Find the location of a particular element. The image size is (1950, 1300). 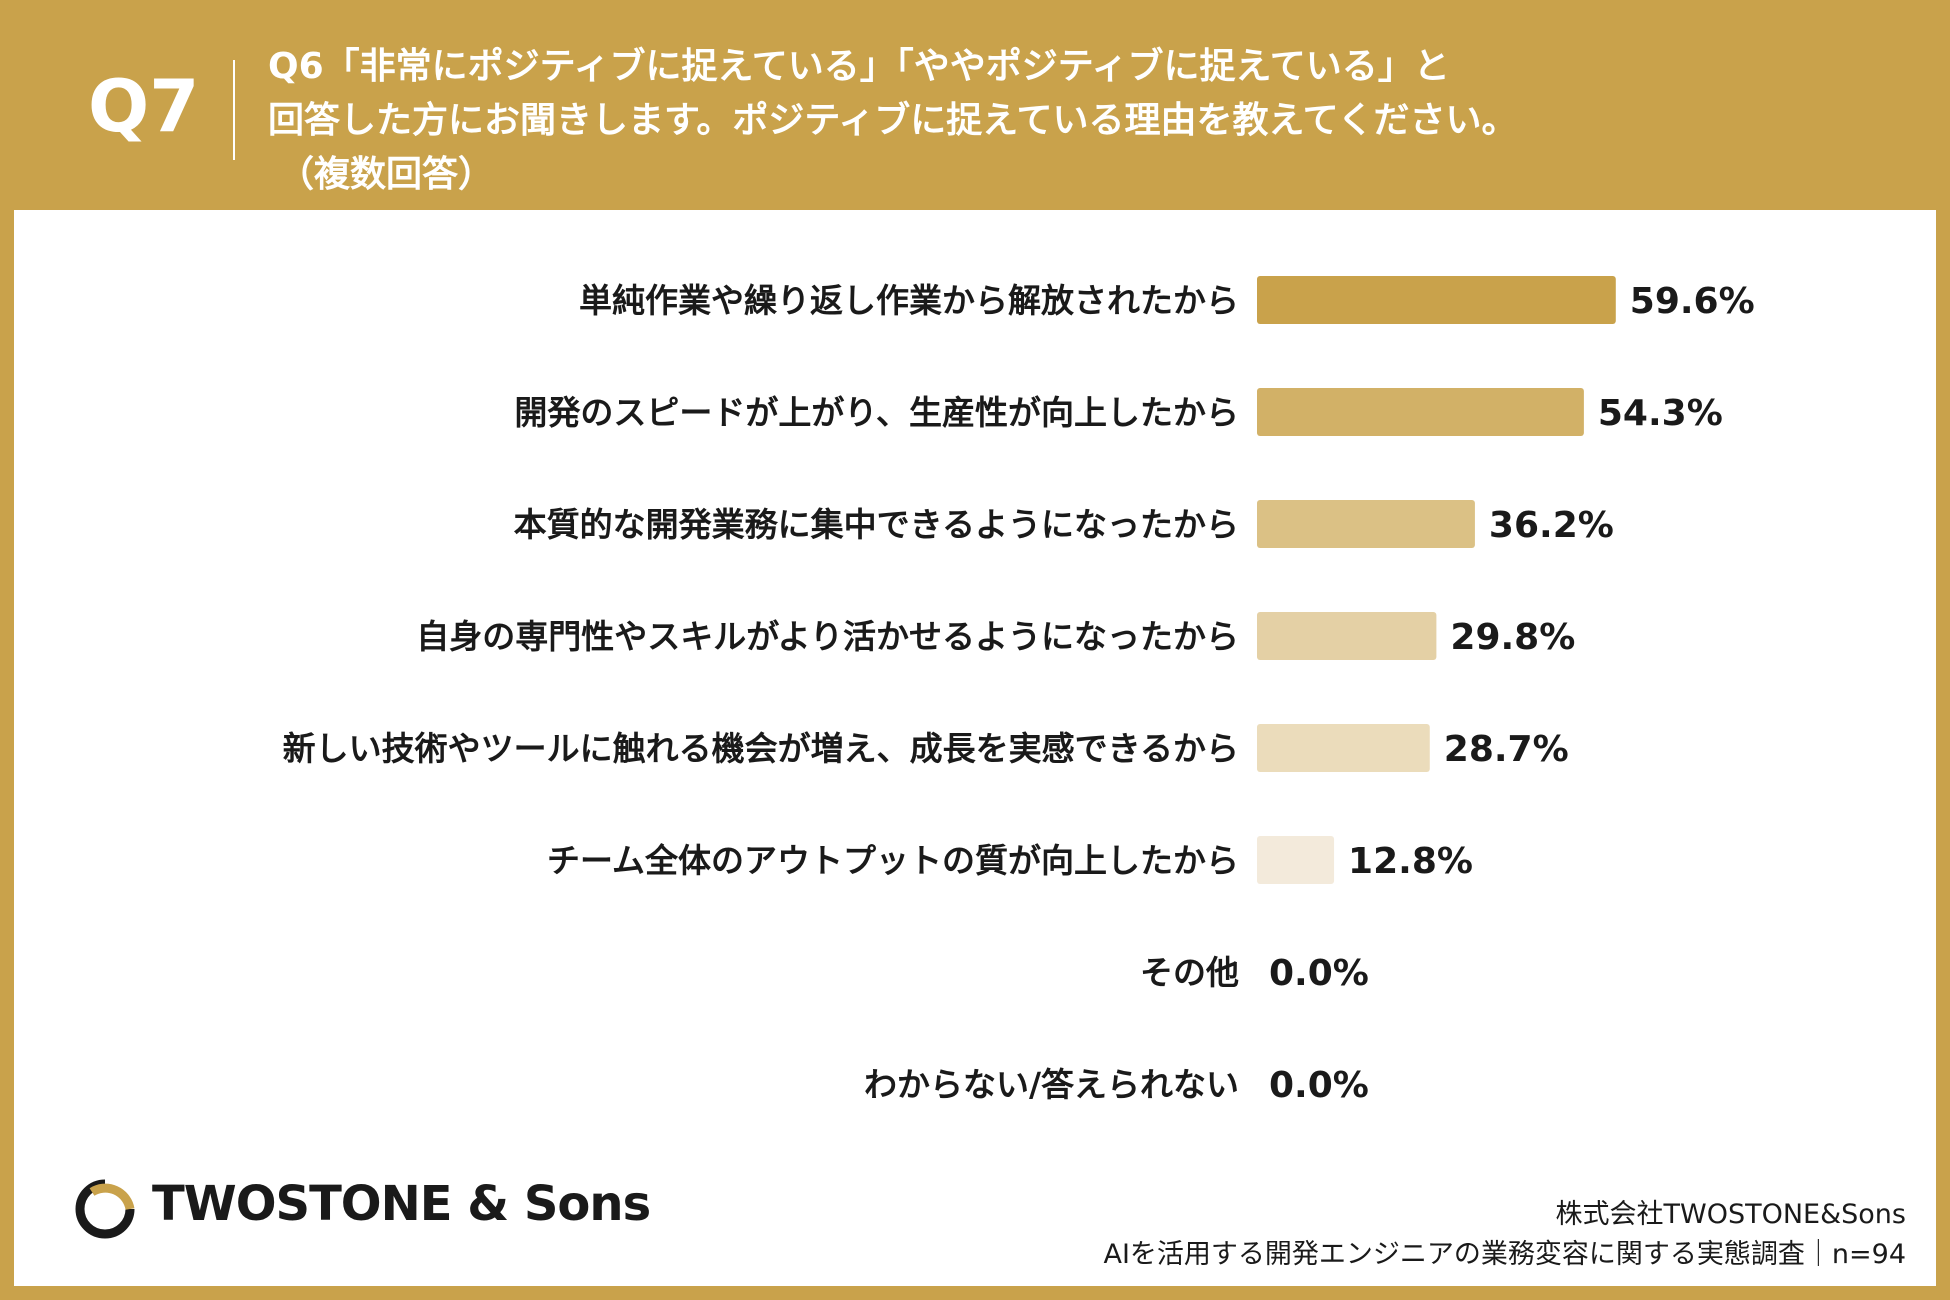

value-label: 59.6% is located at coordinates (1692, 301).